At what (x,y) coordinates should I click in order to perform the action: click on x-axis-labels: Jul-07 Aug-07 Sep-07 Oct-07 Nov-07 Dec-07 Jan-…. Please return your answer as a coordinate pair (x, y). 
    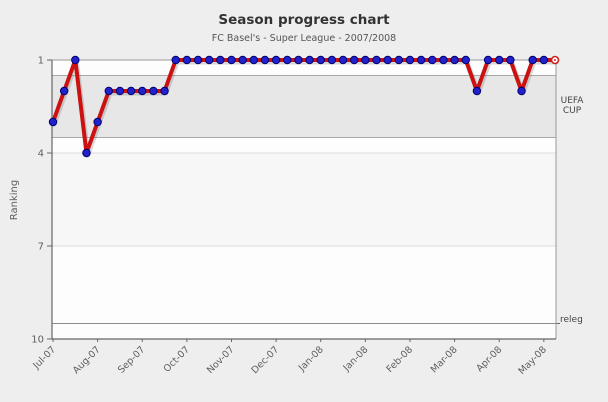
    Looking at the image, I should click on (290, 360).